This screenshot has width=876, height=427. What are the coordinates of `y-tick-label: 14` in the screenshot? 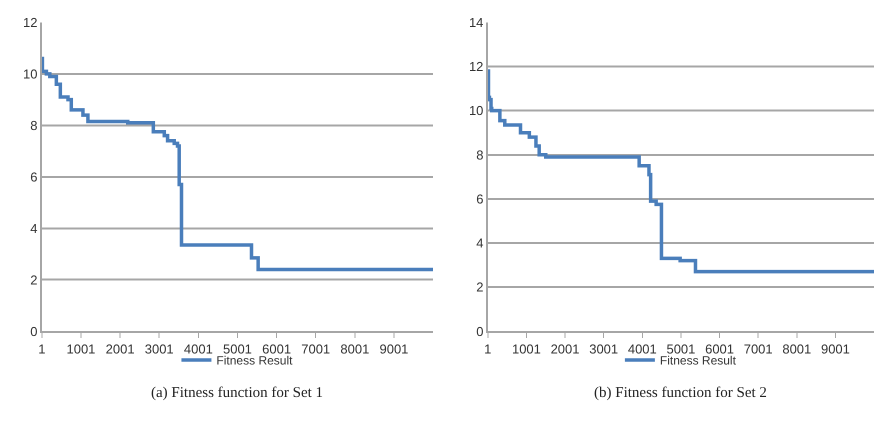 It's located at (476, 22).